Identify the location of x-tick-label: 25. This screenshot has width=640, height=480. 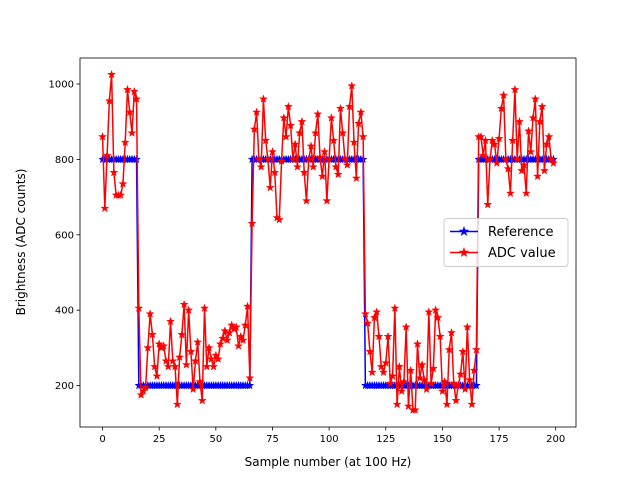
(159, 439).